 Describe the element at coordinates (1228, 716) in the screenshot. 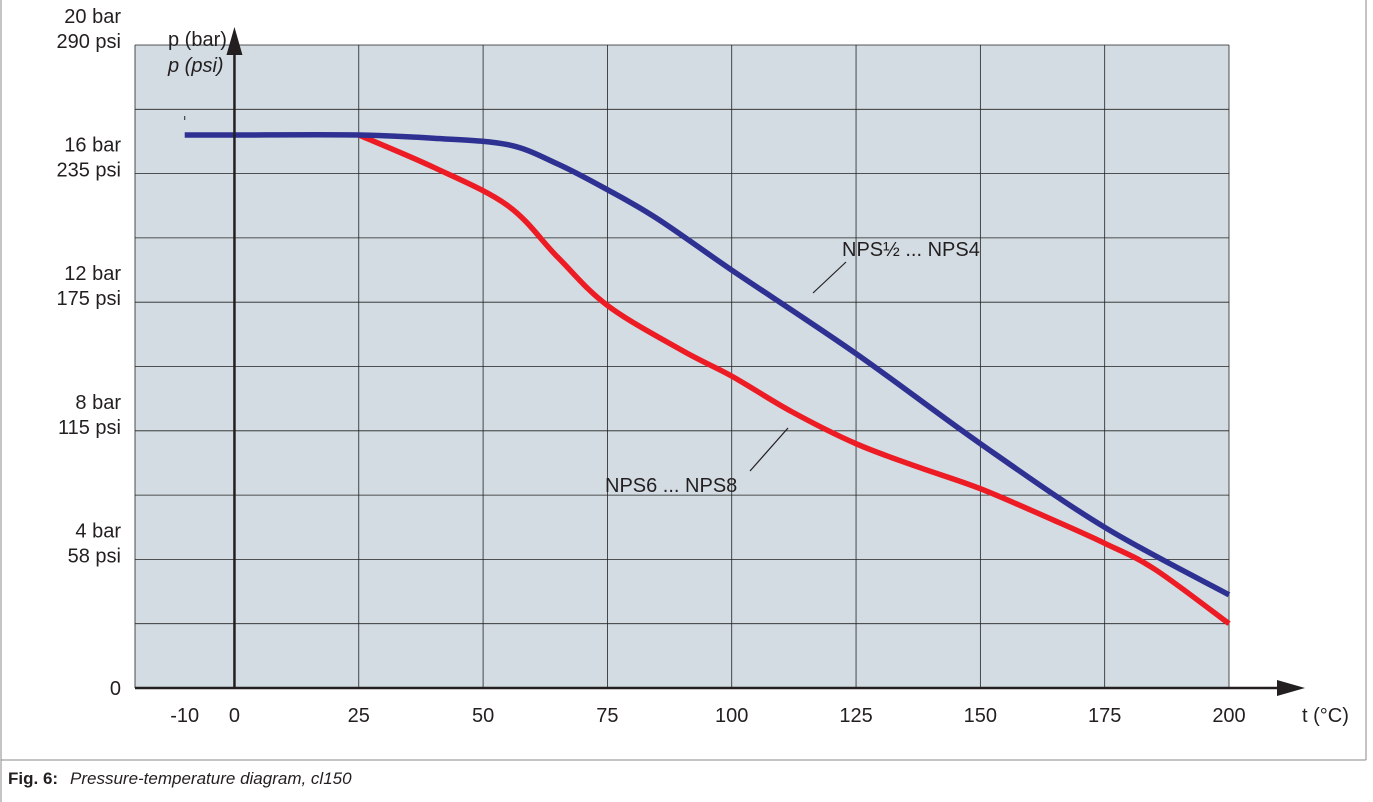

I see `x-tick-label: 200` at that location.